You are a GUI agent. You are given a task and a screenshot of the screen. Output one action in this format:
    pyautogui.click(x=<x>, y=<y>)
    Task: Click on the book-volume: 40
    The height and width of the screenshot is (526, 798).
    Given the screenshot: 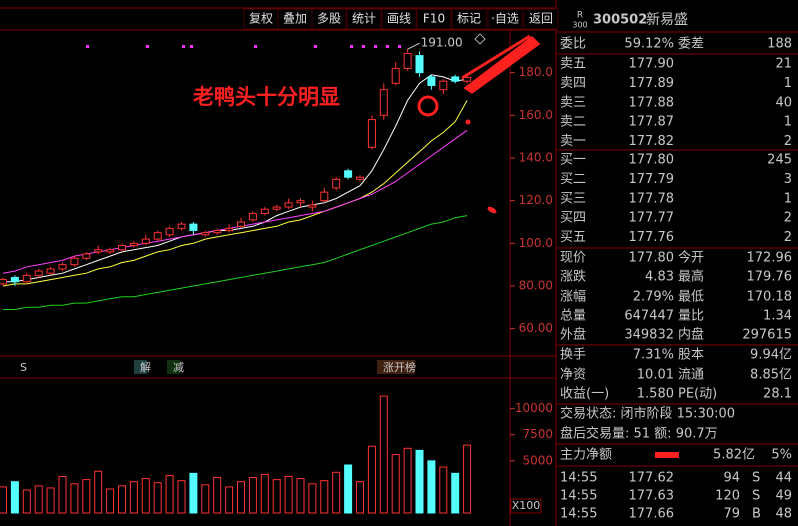 What is the action you would take?
    pyautogui.click(x=783, y=102)
    